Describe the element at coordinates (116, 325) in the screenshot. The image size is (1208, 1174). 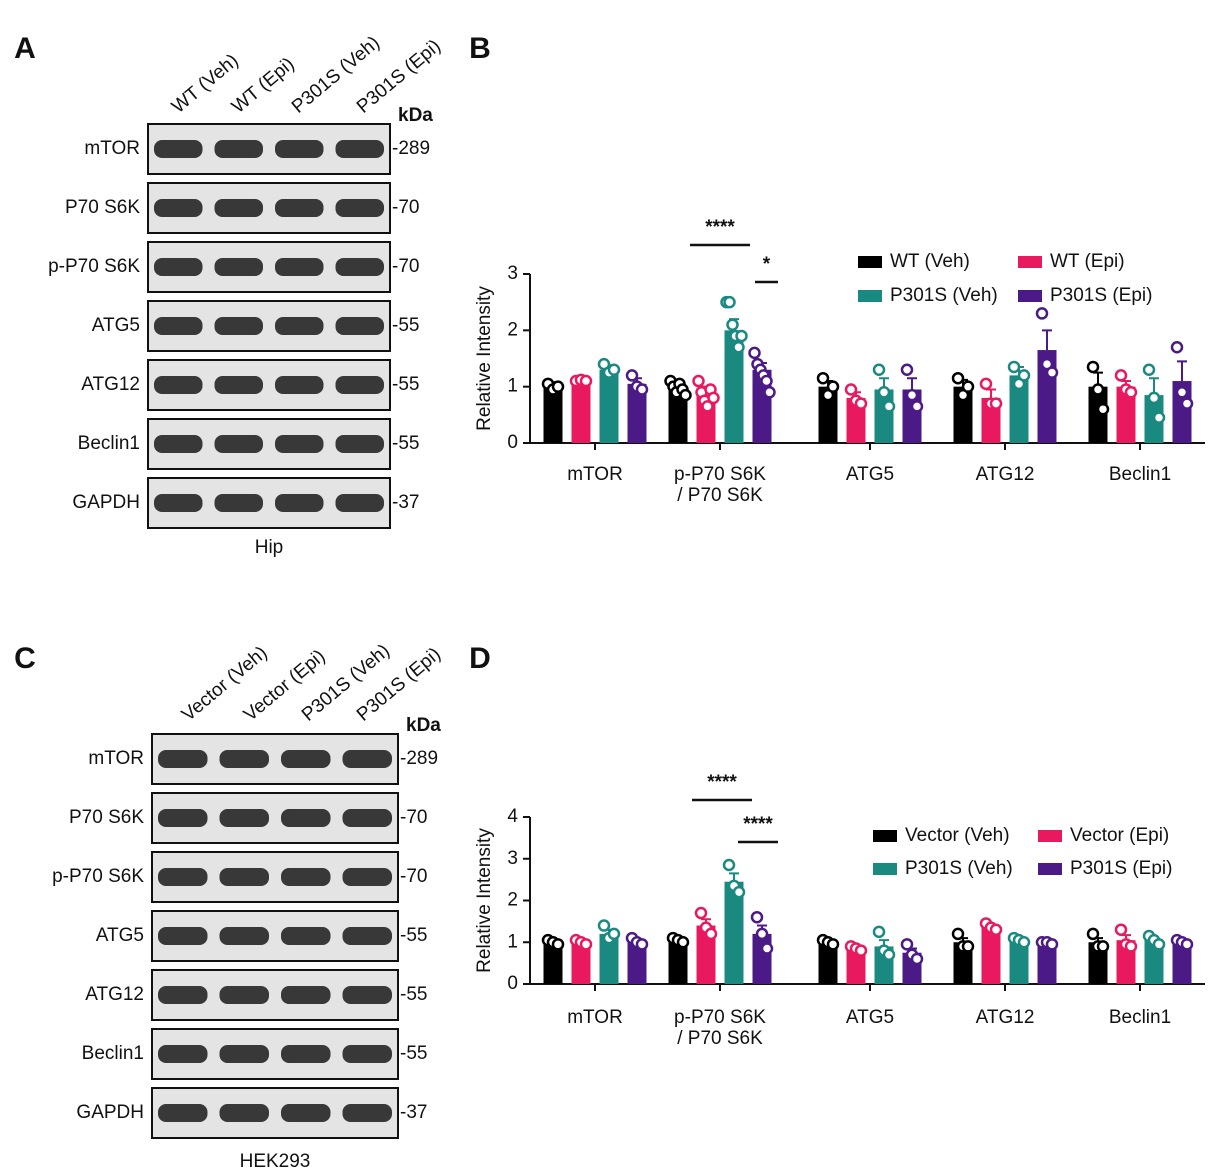
I see `row-label: ATG5` at that location.